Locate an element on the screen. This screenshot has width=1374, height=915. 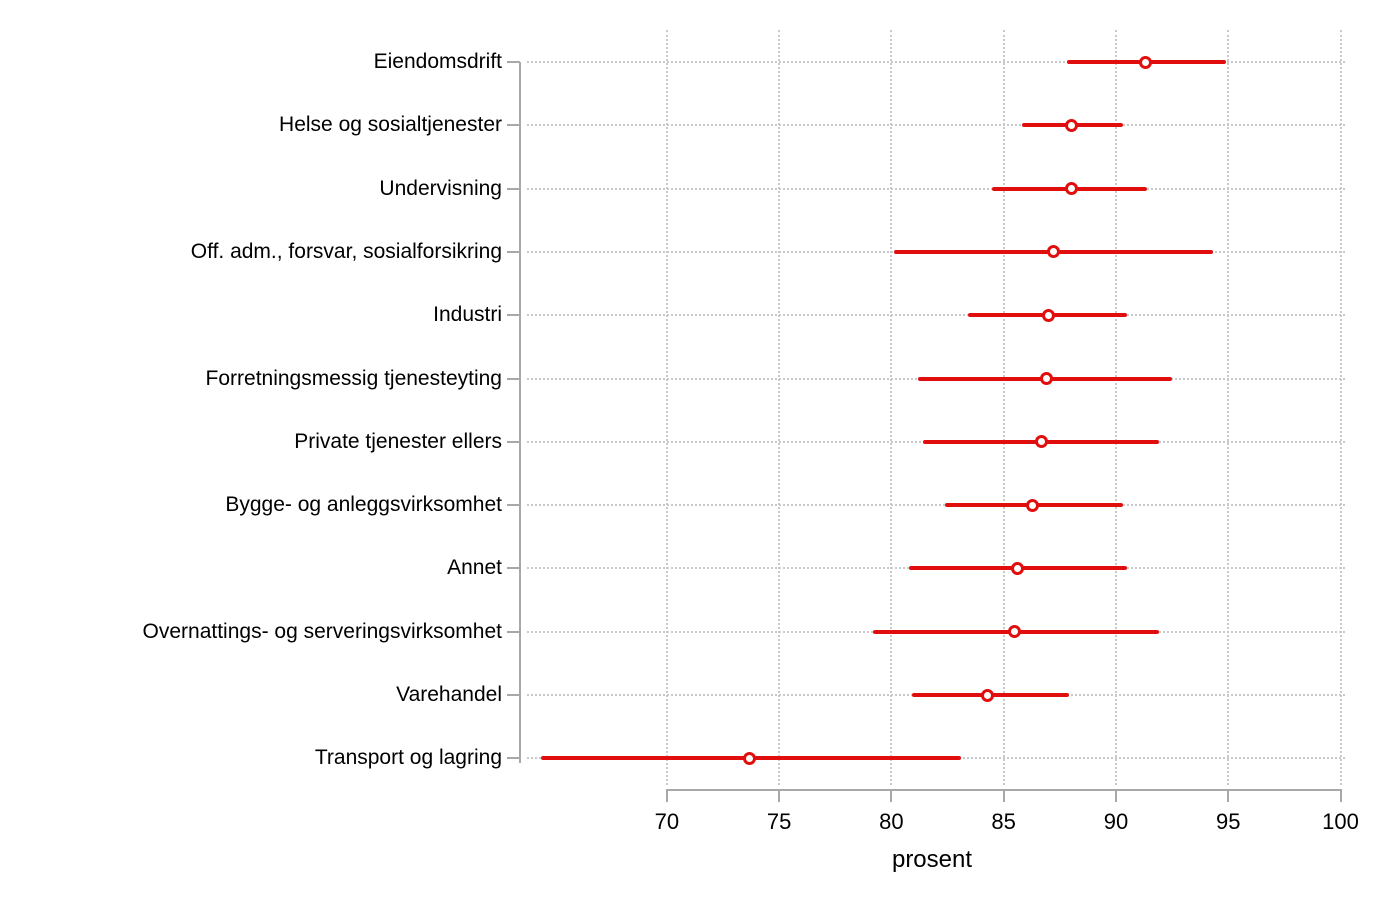
x-axis-line is located at coordinates (1003, 790).